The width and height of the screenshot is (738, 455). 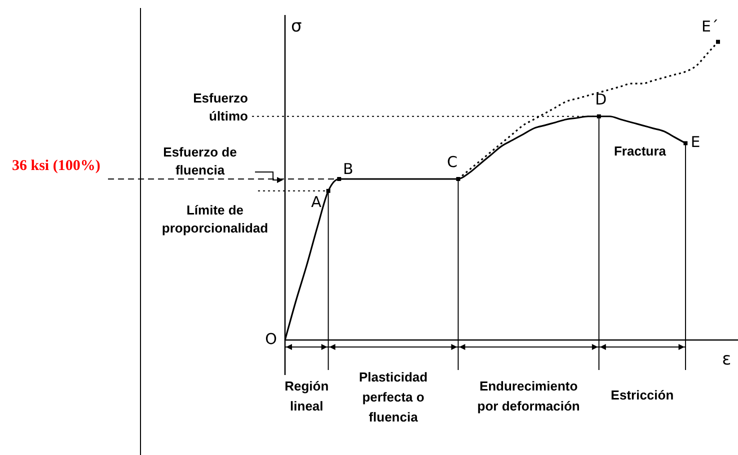 What do you see at coordinates (296, 26) in the screenshot?
I see `y-axis-title: σ` at bounding box center [296, 26].